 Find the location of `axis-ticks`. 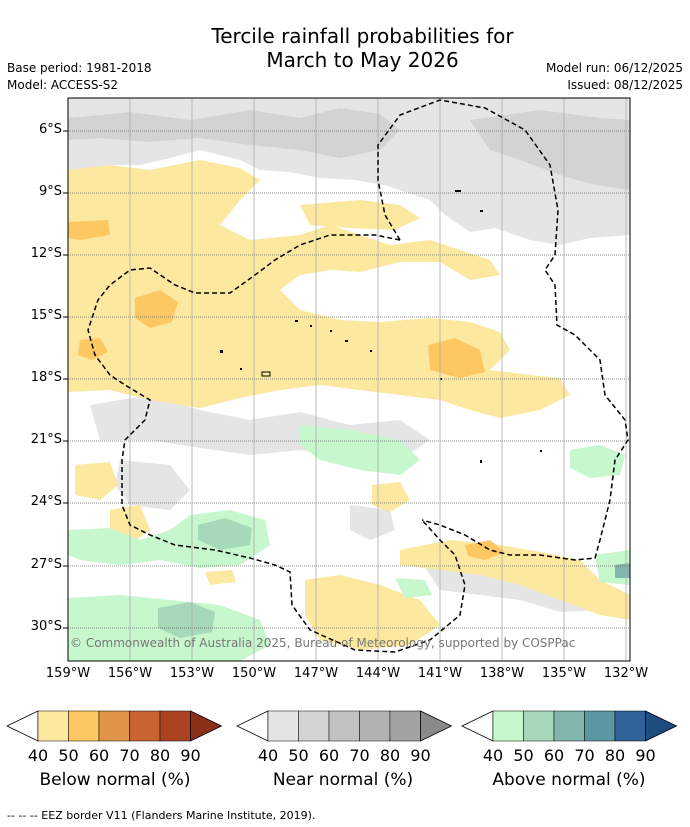

axis-ticks is located at coordinates (65, 379).